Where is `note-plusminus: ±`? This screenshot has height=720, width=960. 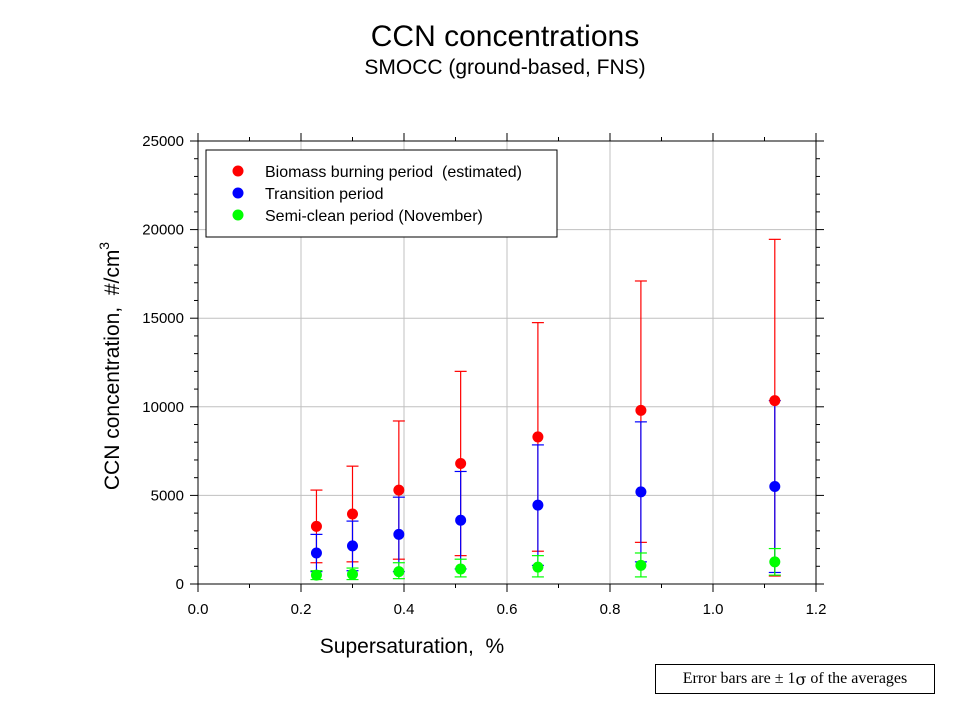 note-plusminus: ± is located at coordinates (779, 678).